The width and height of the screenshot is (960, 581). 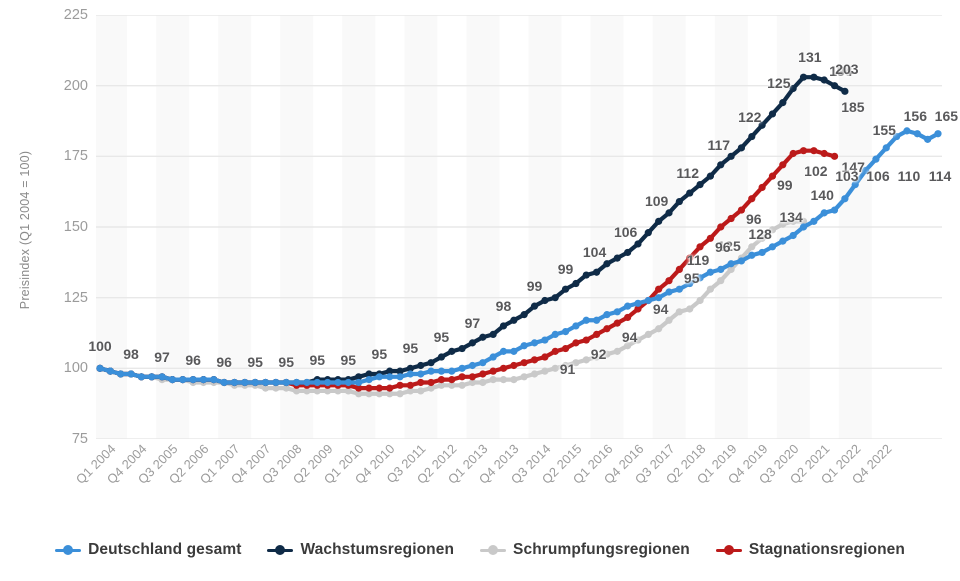 I want to click on y-axis-tick-label: 175, so click(x=75, y=156).